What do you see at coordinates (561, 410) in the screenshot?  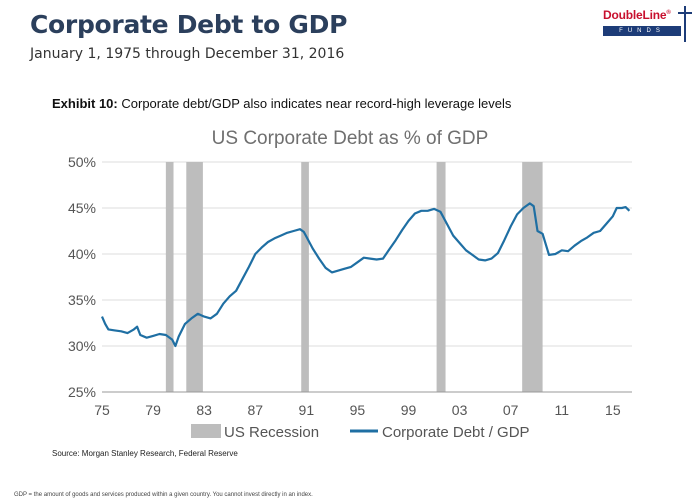 I see `x-tick-label: 11` at bounding box center [561, 410].